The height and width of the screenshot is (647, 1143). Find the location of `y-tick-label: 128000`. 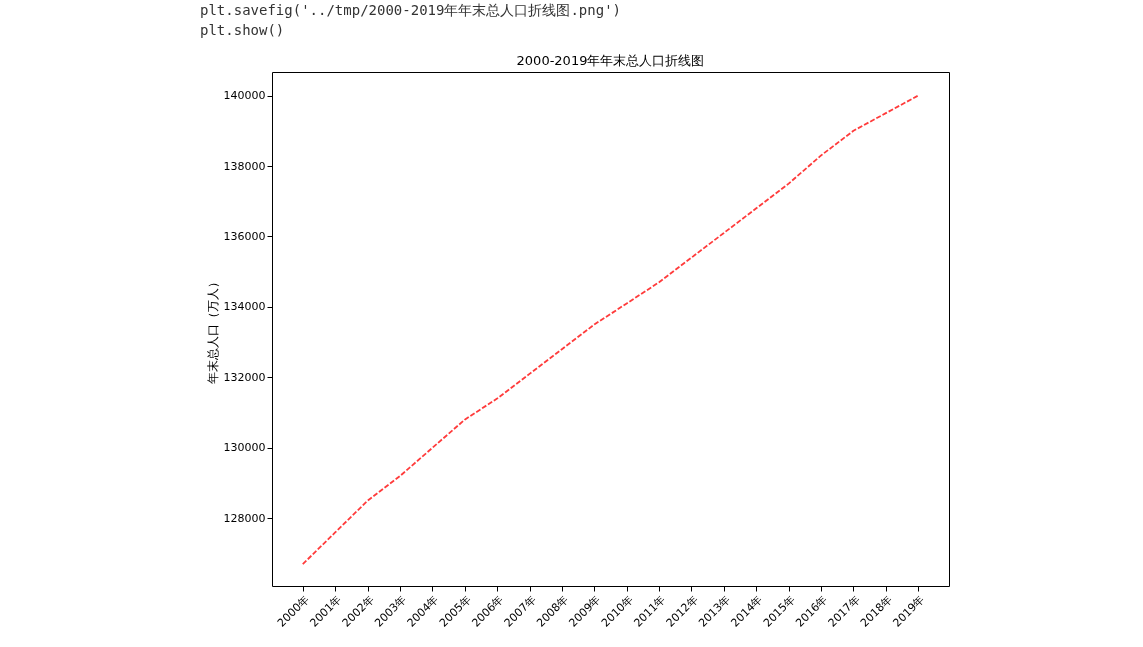

y-tick-label: 128000 is located at coordinates (244, 518).